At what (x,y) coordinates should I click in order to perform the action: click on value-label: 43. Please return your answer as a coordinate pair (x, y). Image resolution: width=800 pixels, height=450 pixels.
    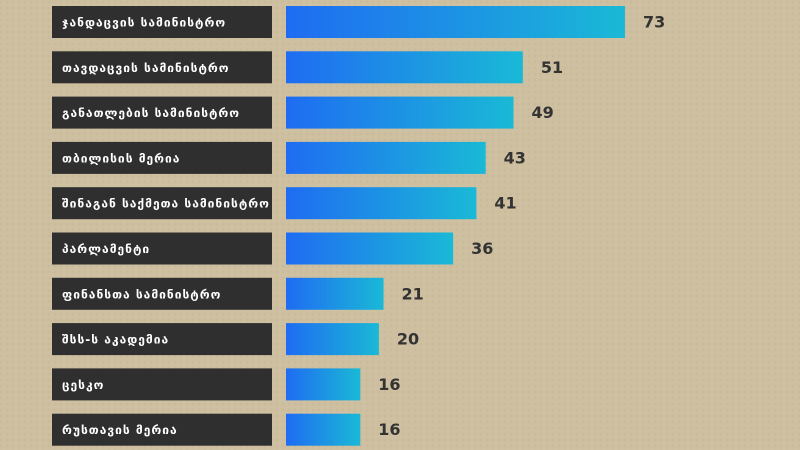
    Looking at the image, I should click on (515, 157).